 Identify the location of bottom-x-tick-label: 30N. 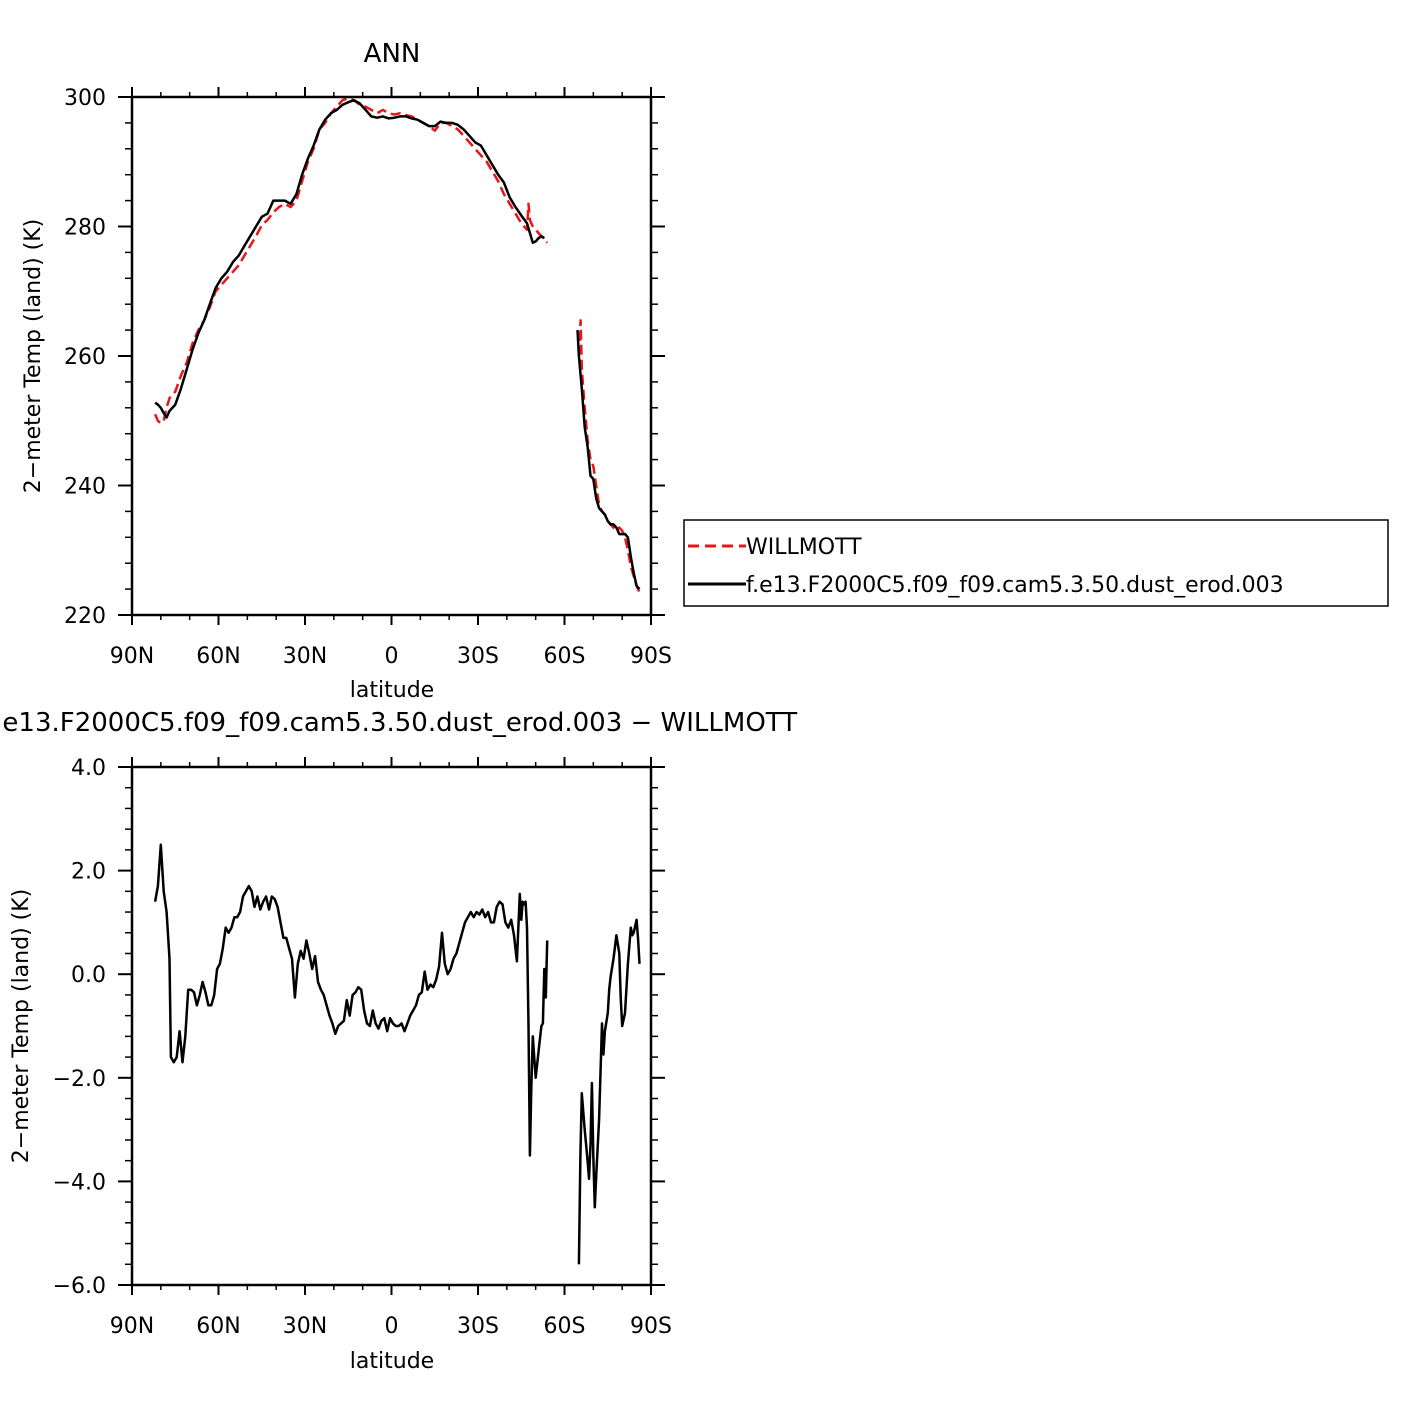
(305, 1326).